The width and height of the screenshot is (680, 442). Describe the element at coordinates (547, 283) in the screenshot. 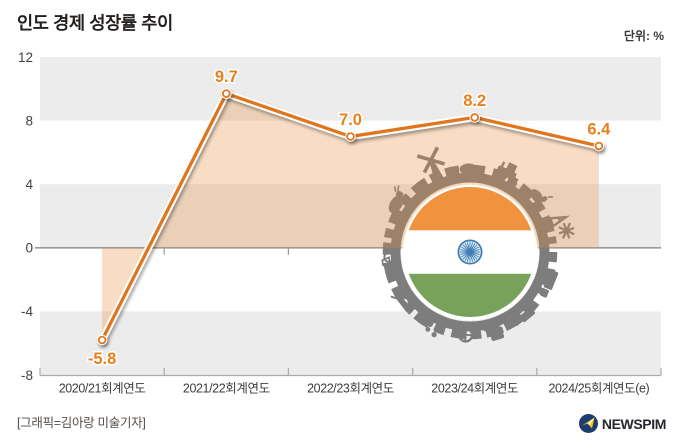

I see `truck-icon` at that location.